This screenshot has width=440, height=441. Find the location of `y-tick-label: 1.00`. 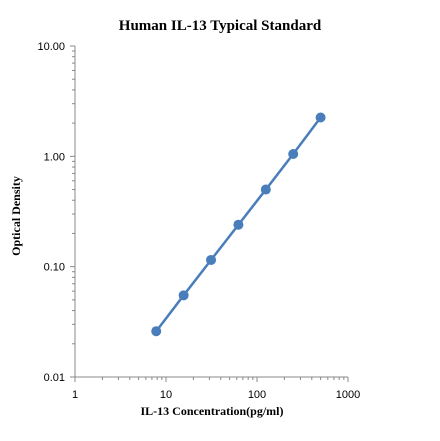

y-tick-label: 1.00 is located at coordinates (54, 157).